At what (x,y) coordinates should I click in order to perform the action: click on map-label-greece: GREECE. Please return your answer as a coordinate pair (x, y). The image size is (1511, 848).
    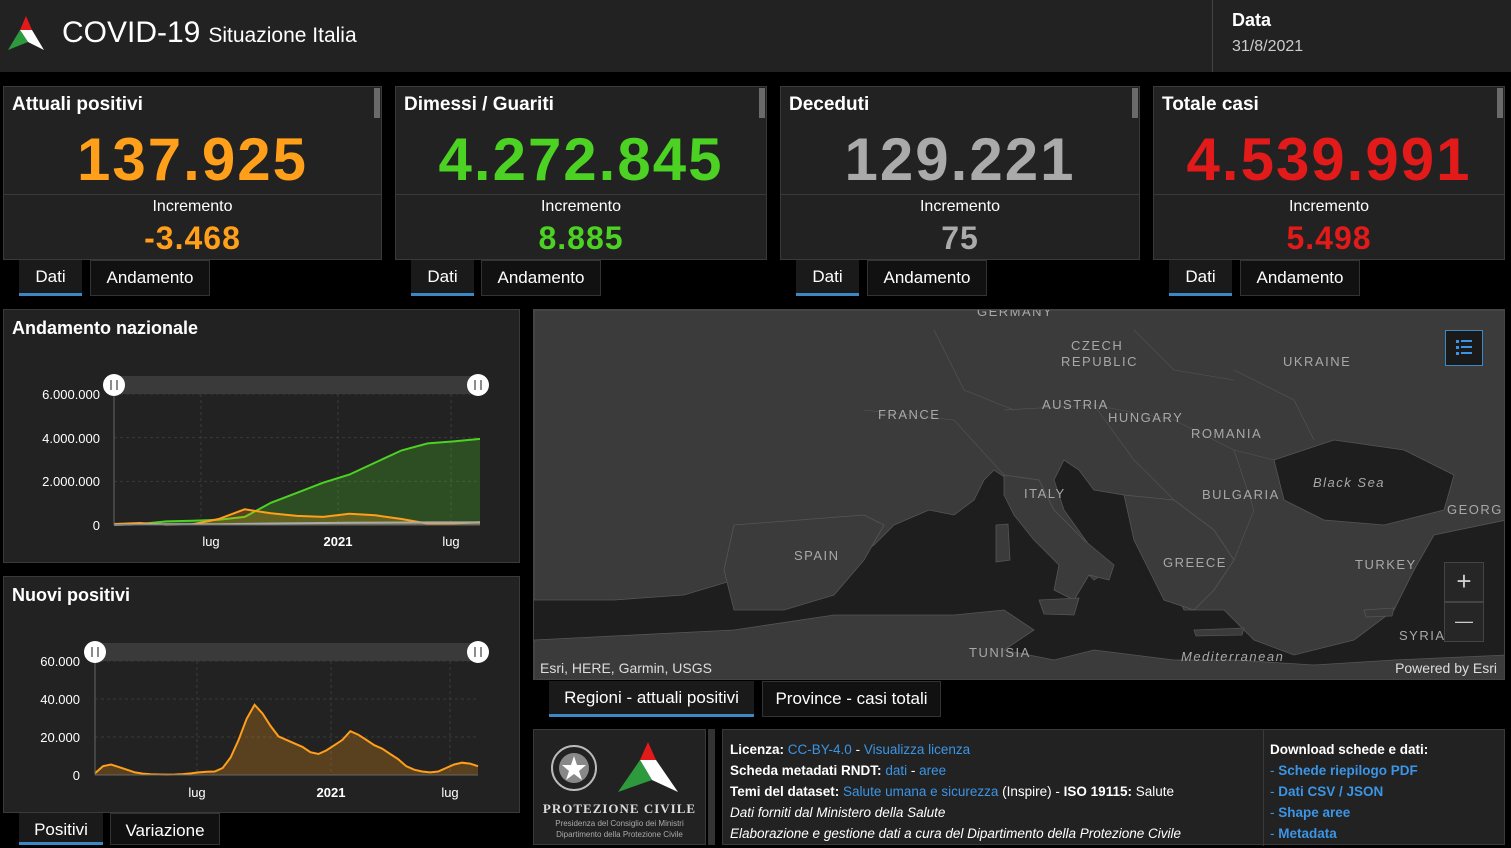
    Looking at the image, I should click on (1195, 562).